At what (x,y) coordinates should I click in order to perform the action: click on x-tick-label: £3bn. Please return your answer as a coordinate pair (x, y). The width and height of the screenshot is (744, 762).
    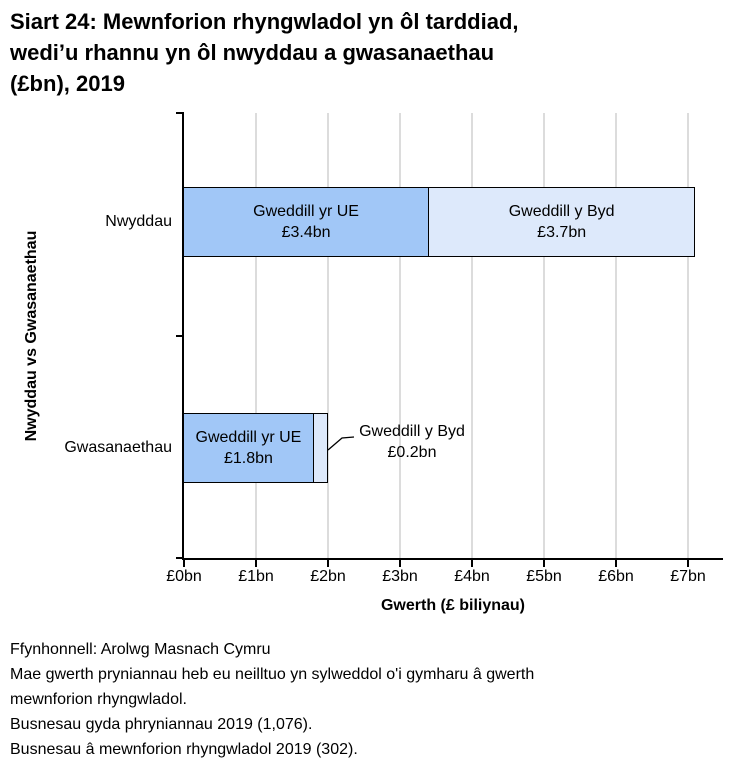
    Looking at the image, I should click on (400, 576).